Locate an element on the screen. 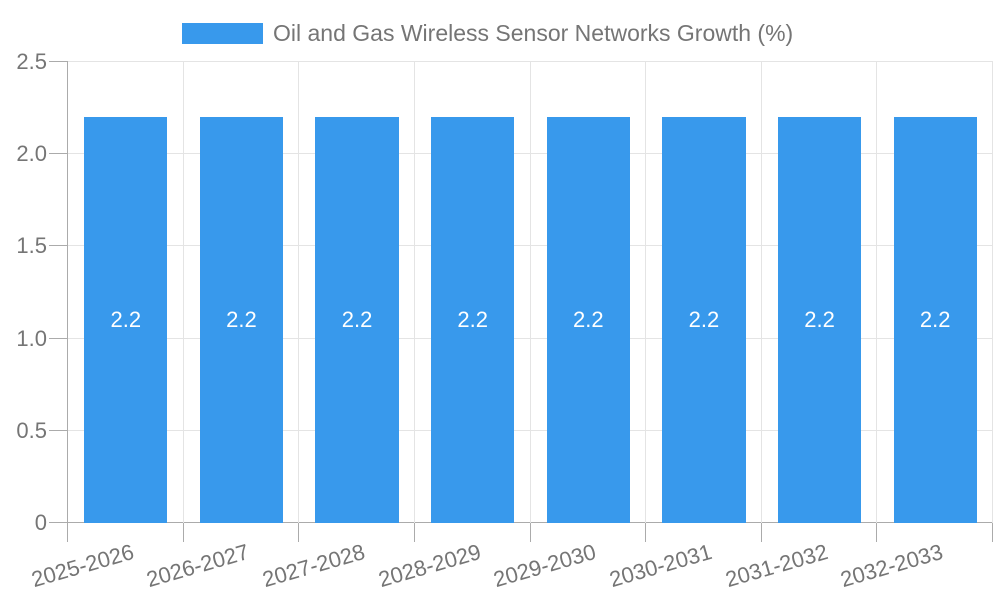  y-axis-tick-label: 1.5 is located at coordinates (31, 245).